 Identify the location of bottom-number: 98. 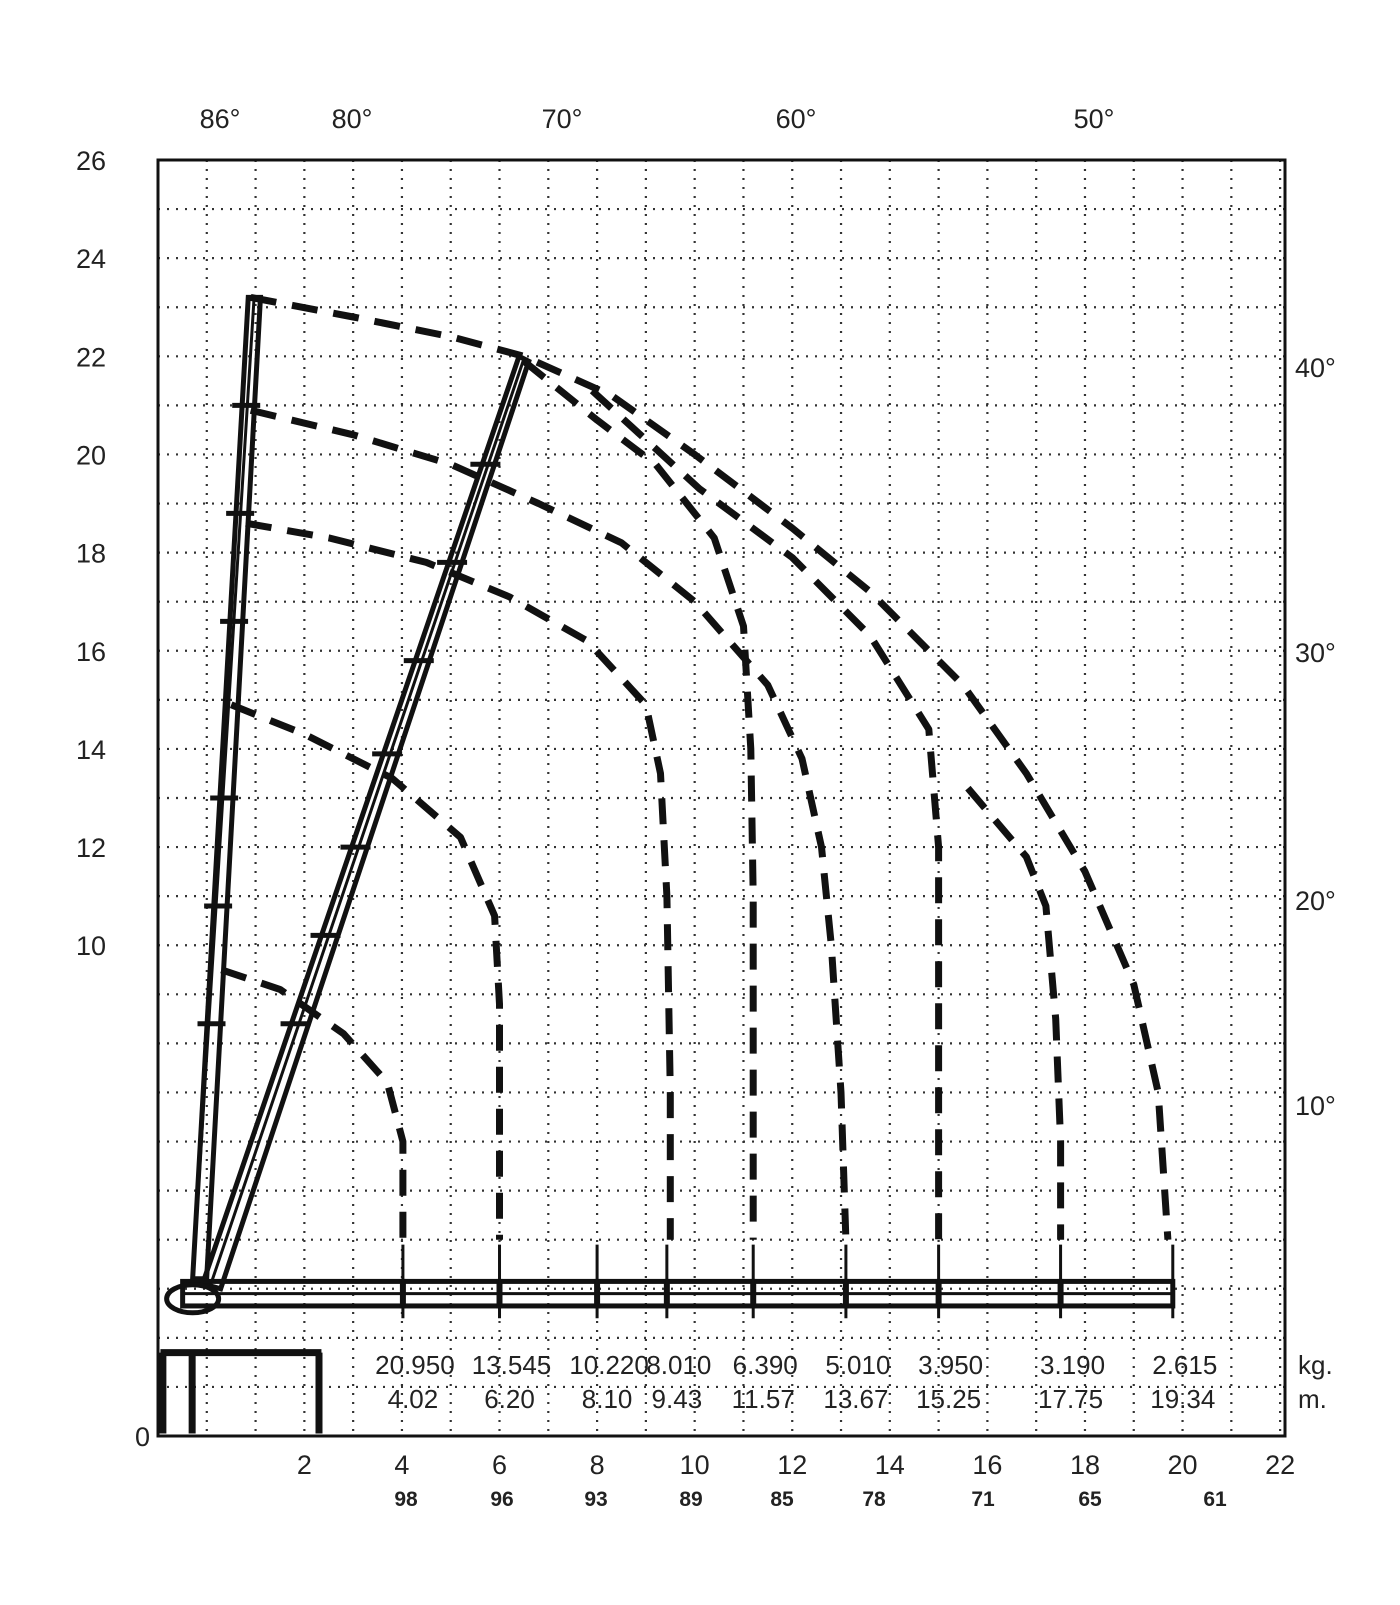
(406, 1499).